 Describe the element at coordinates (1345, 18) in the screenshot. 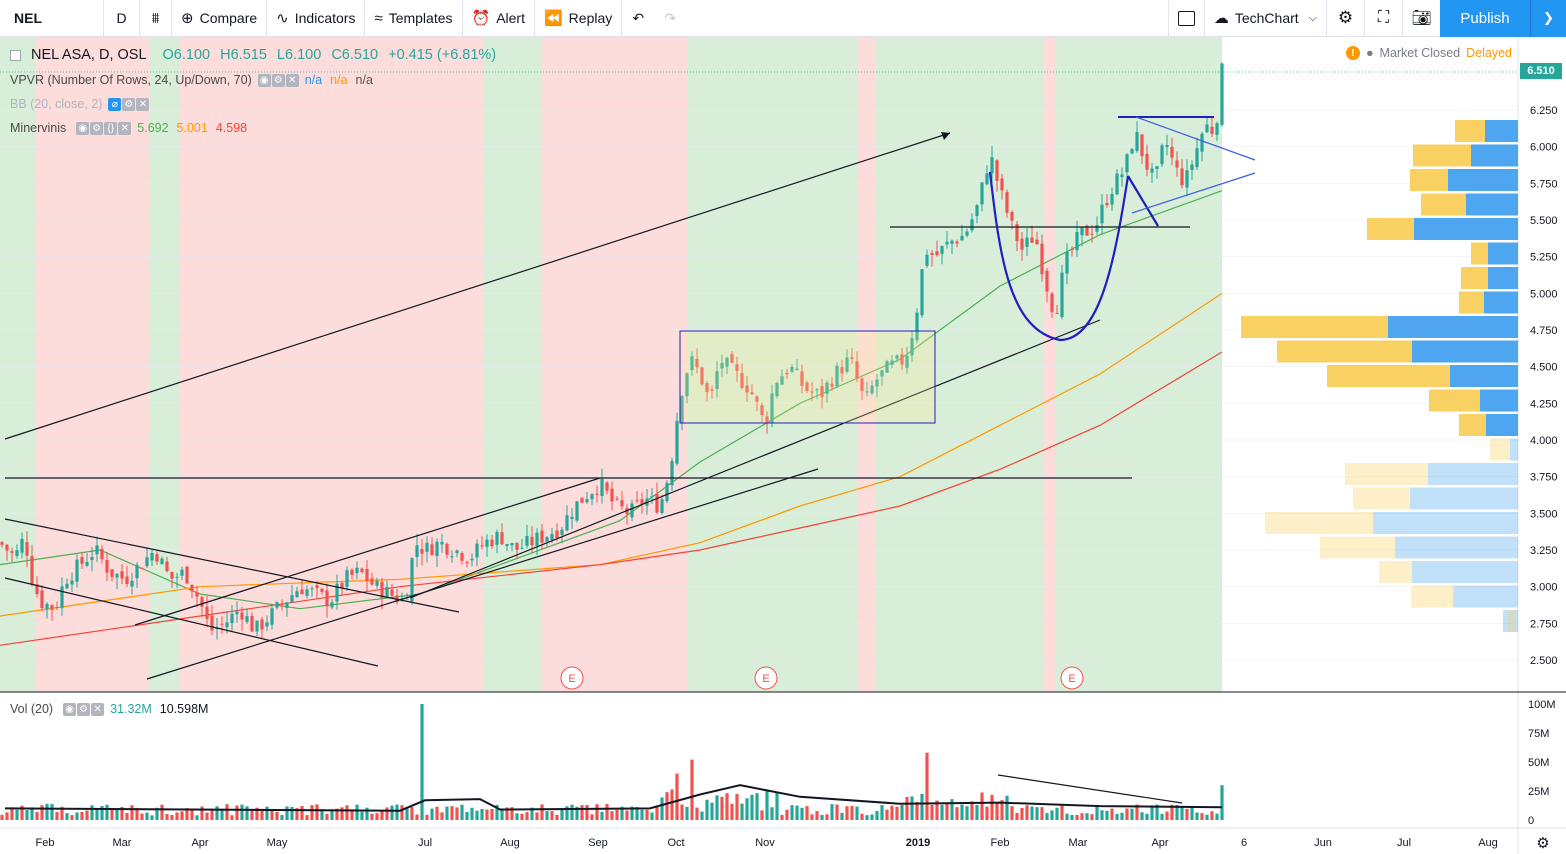

I see `settings-button: ⚙` at that location.